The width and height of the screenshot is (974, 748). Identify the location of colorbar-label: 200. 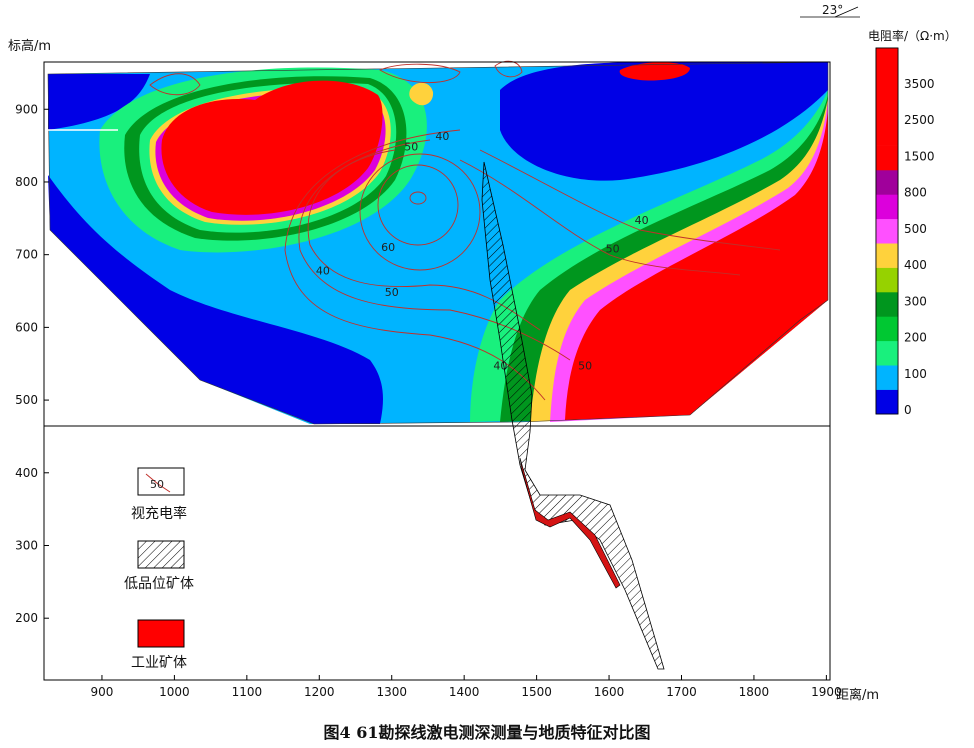
(915, 338).